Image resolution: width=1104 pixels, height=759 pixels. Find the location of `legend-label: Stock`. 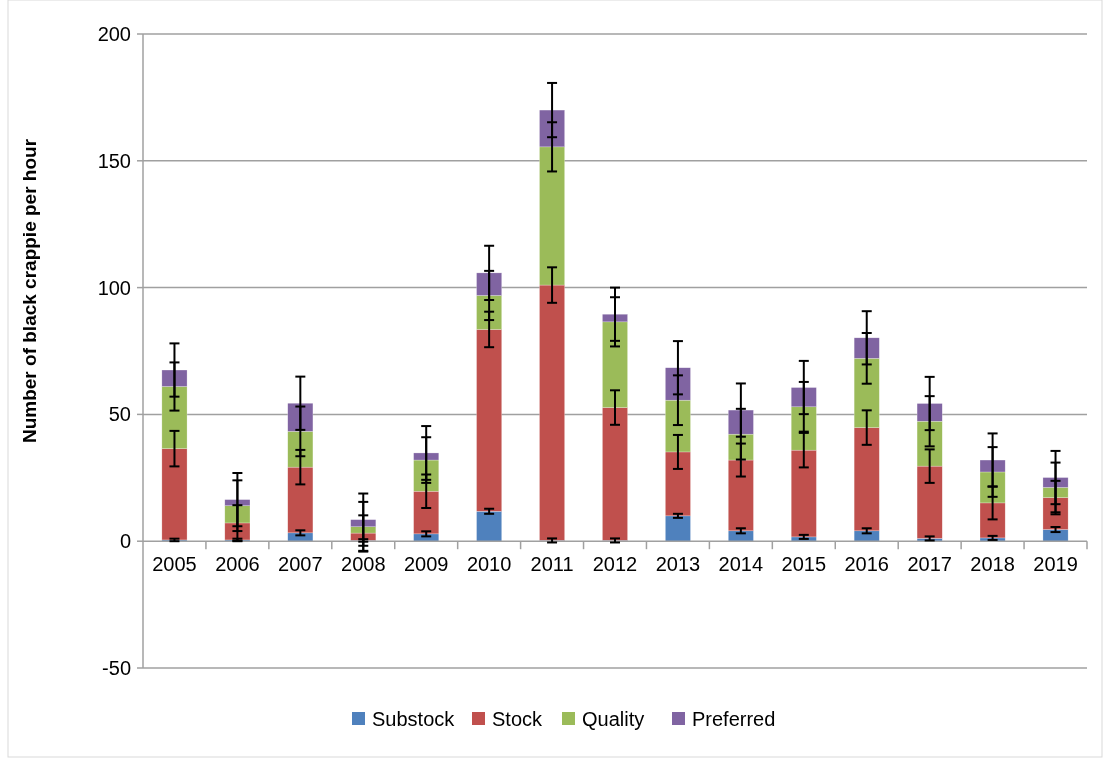

legend-label: Stock is located at coordinates (518, 719).